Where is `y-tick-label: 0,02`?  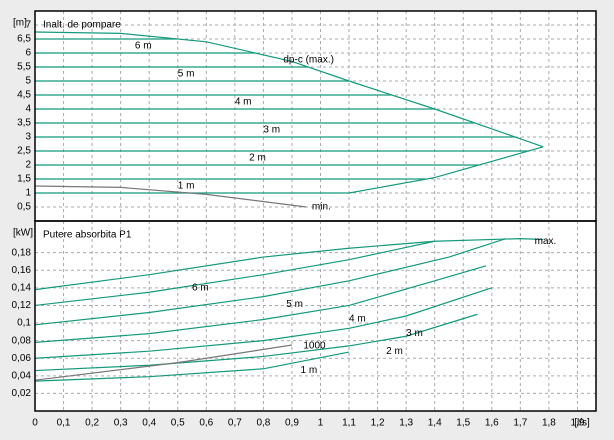 y-tick-label: 0,02 is located at coordinates (22, 393).